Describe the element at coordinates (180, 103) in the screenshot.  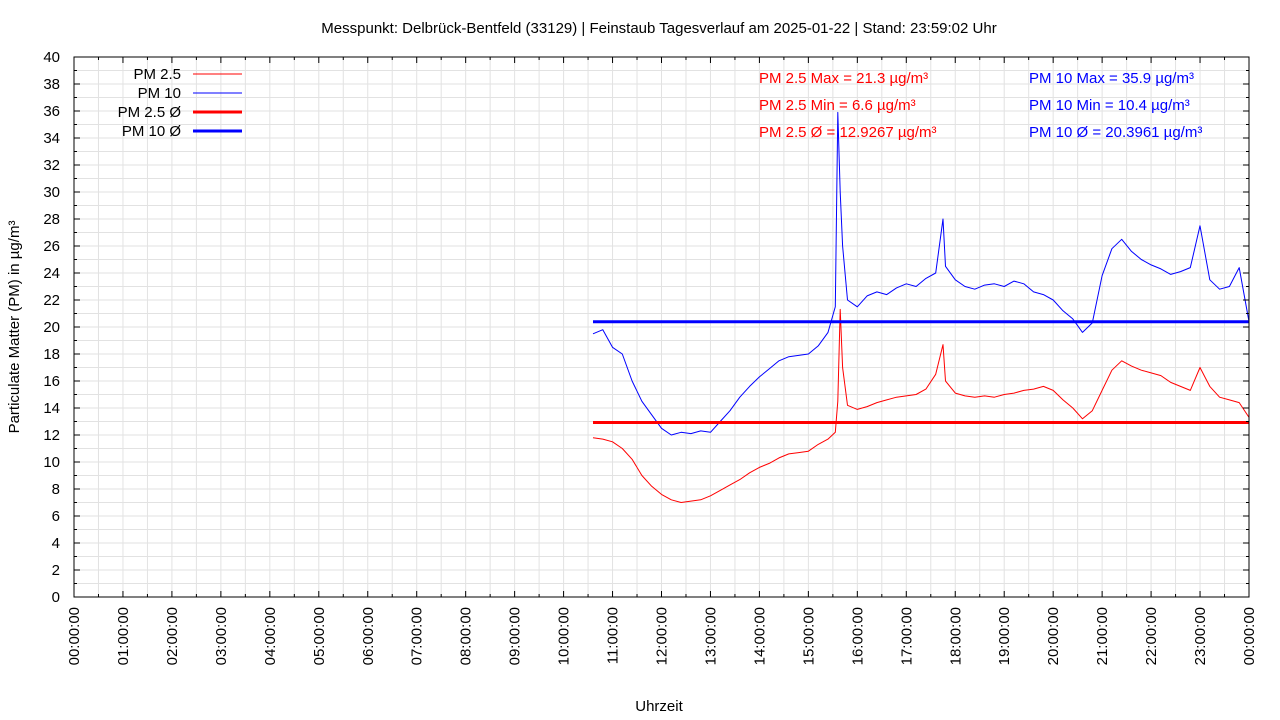
I see `legend: PM 2.5 PM 10 PM 2.5 Ø PM 10 Ø` at that location.